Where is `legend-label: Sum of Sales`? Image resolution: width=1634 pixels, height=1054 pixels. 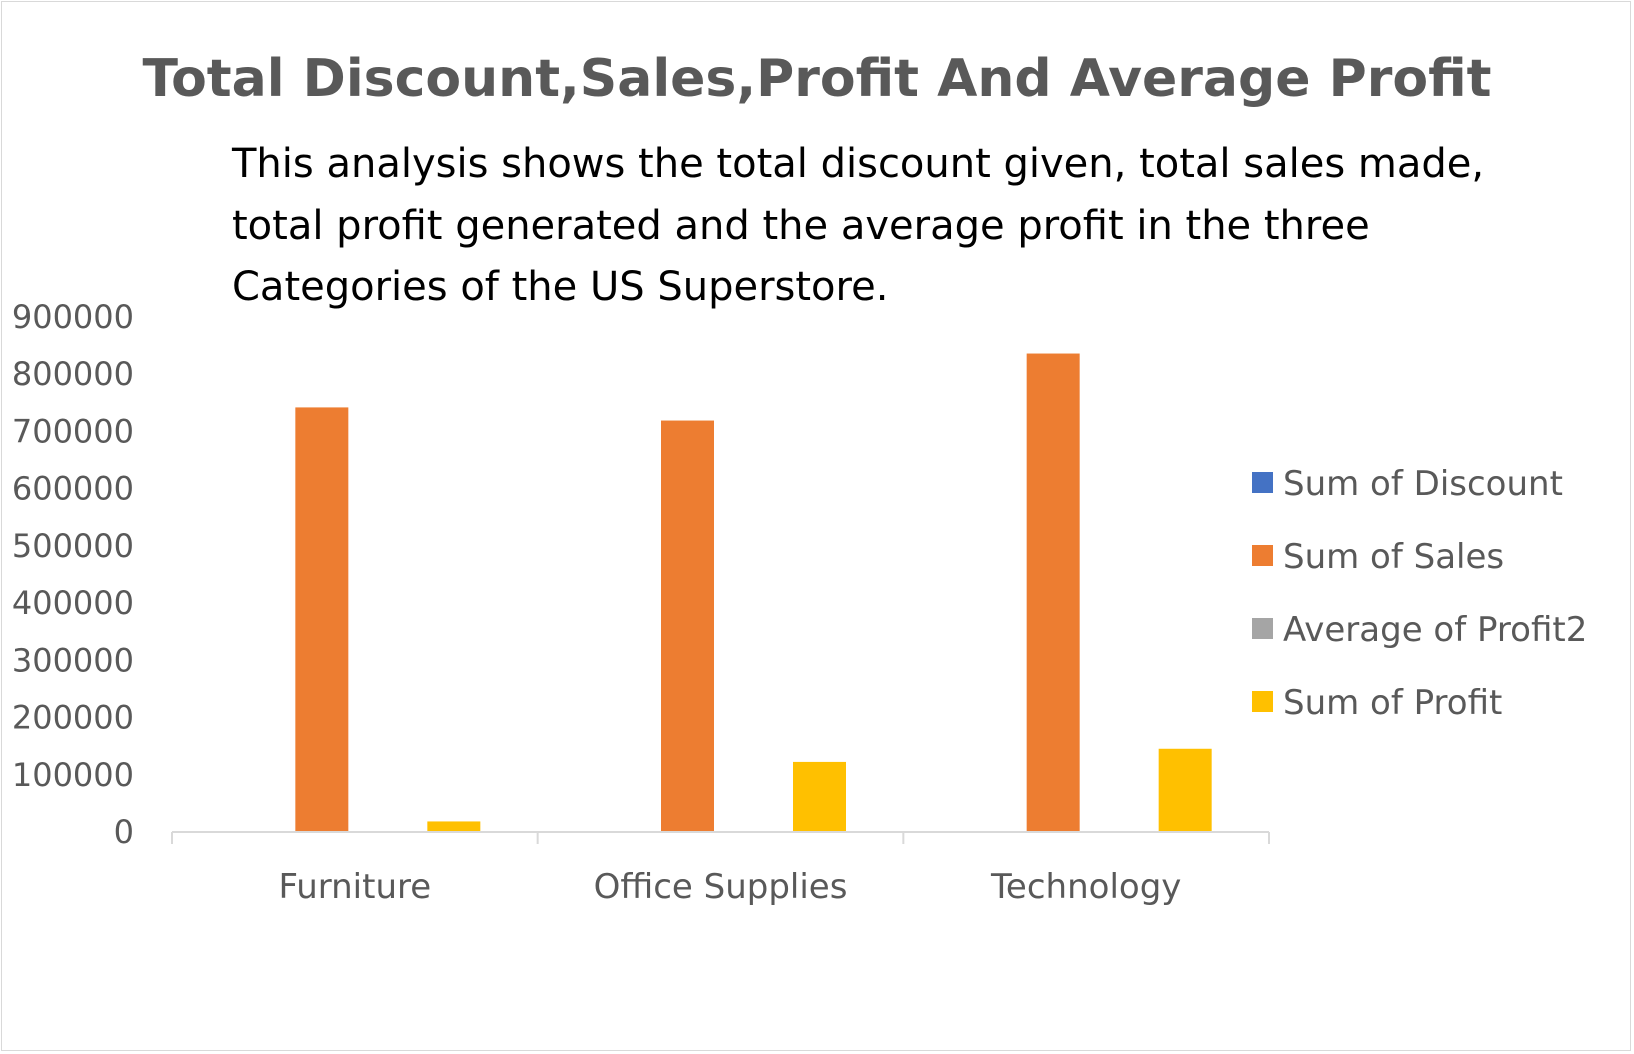 legend-label: Sum of Sales is located at coordinates (1393, 557).